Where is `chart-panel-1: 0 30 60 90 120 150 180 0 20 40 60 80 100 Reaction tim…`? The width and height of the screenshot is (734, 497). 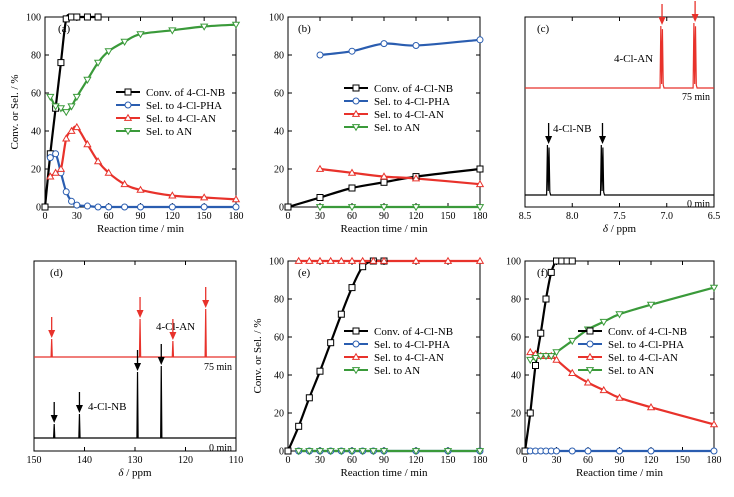
chart-panel-1: 0 30 60 90 120 150 180 0 20 40 60 80 100 Reaction tim… is located at coordinates (378, 124).